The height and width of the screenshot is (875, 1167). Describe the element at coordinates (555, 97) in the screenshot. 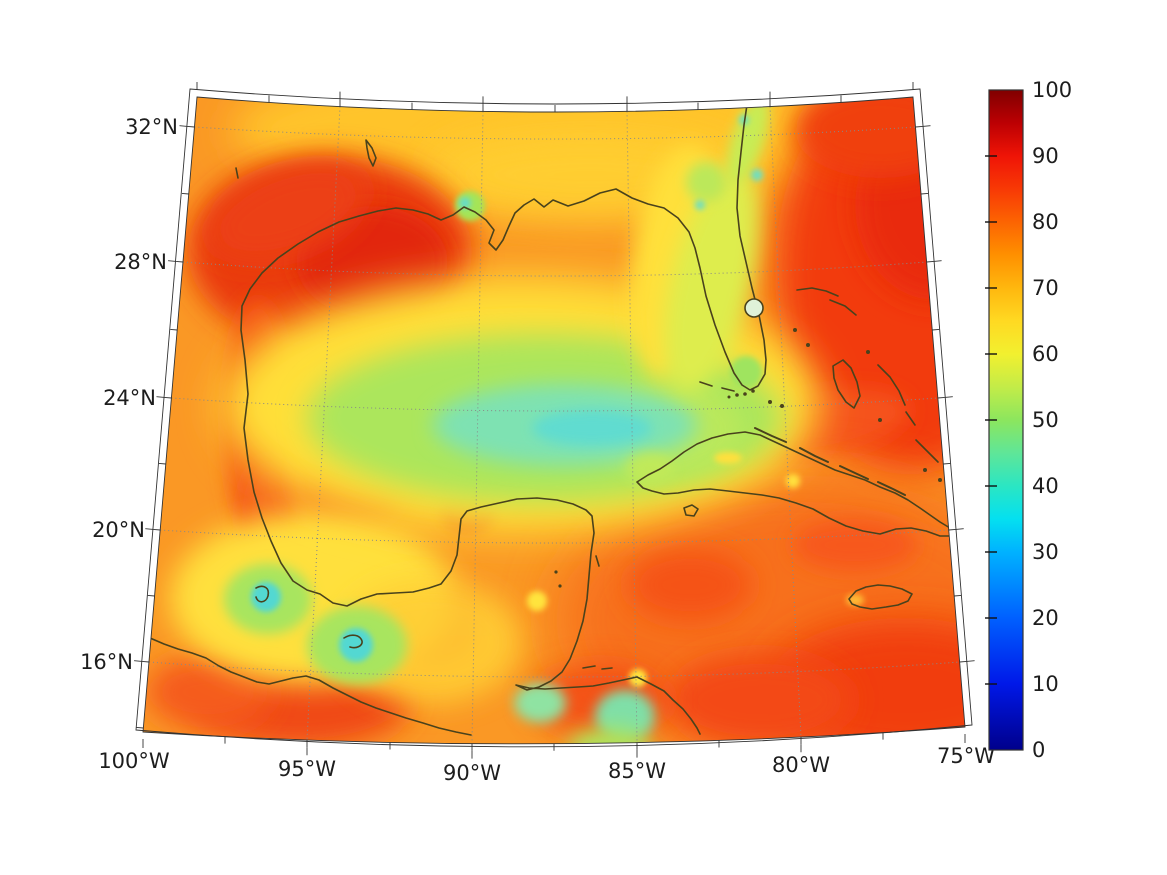

I see `frame-ticks-top` at that location.